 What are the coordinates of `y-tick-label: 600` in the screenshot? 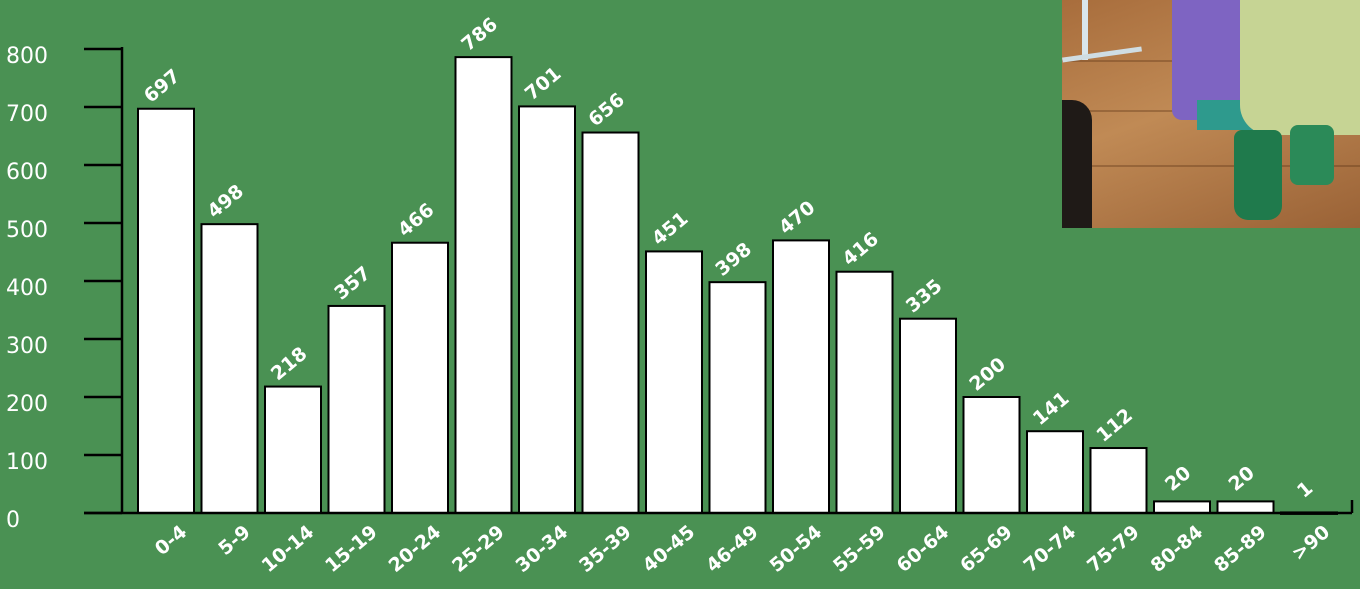 It's located at (27, 172).